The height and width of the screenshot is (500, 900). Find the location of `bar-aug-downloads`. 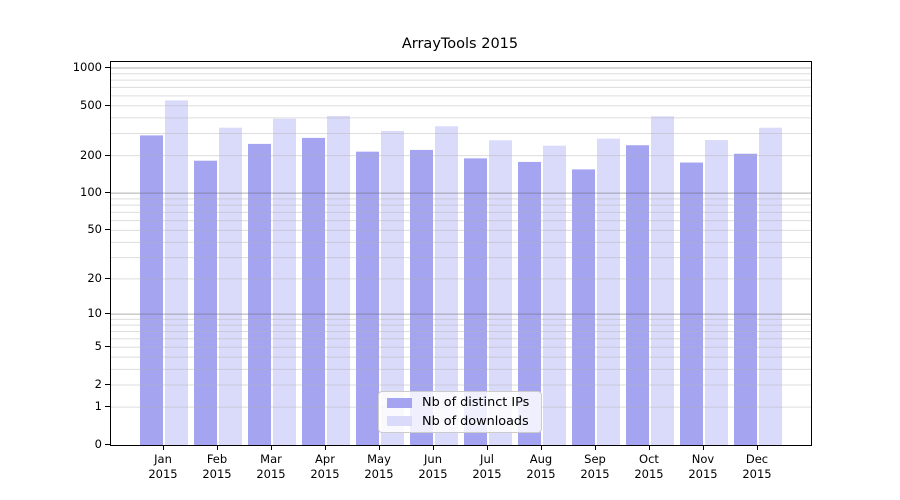

bar-aug-downloads is located at coordinates (554, 295).